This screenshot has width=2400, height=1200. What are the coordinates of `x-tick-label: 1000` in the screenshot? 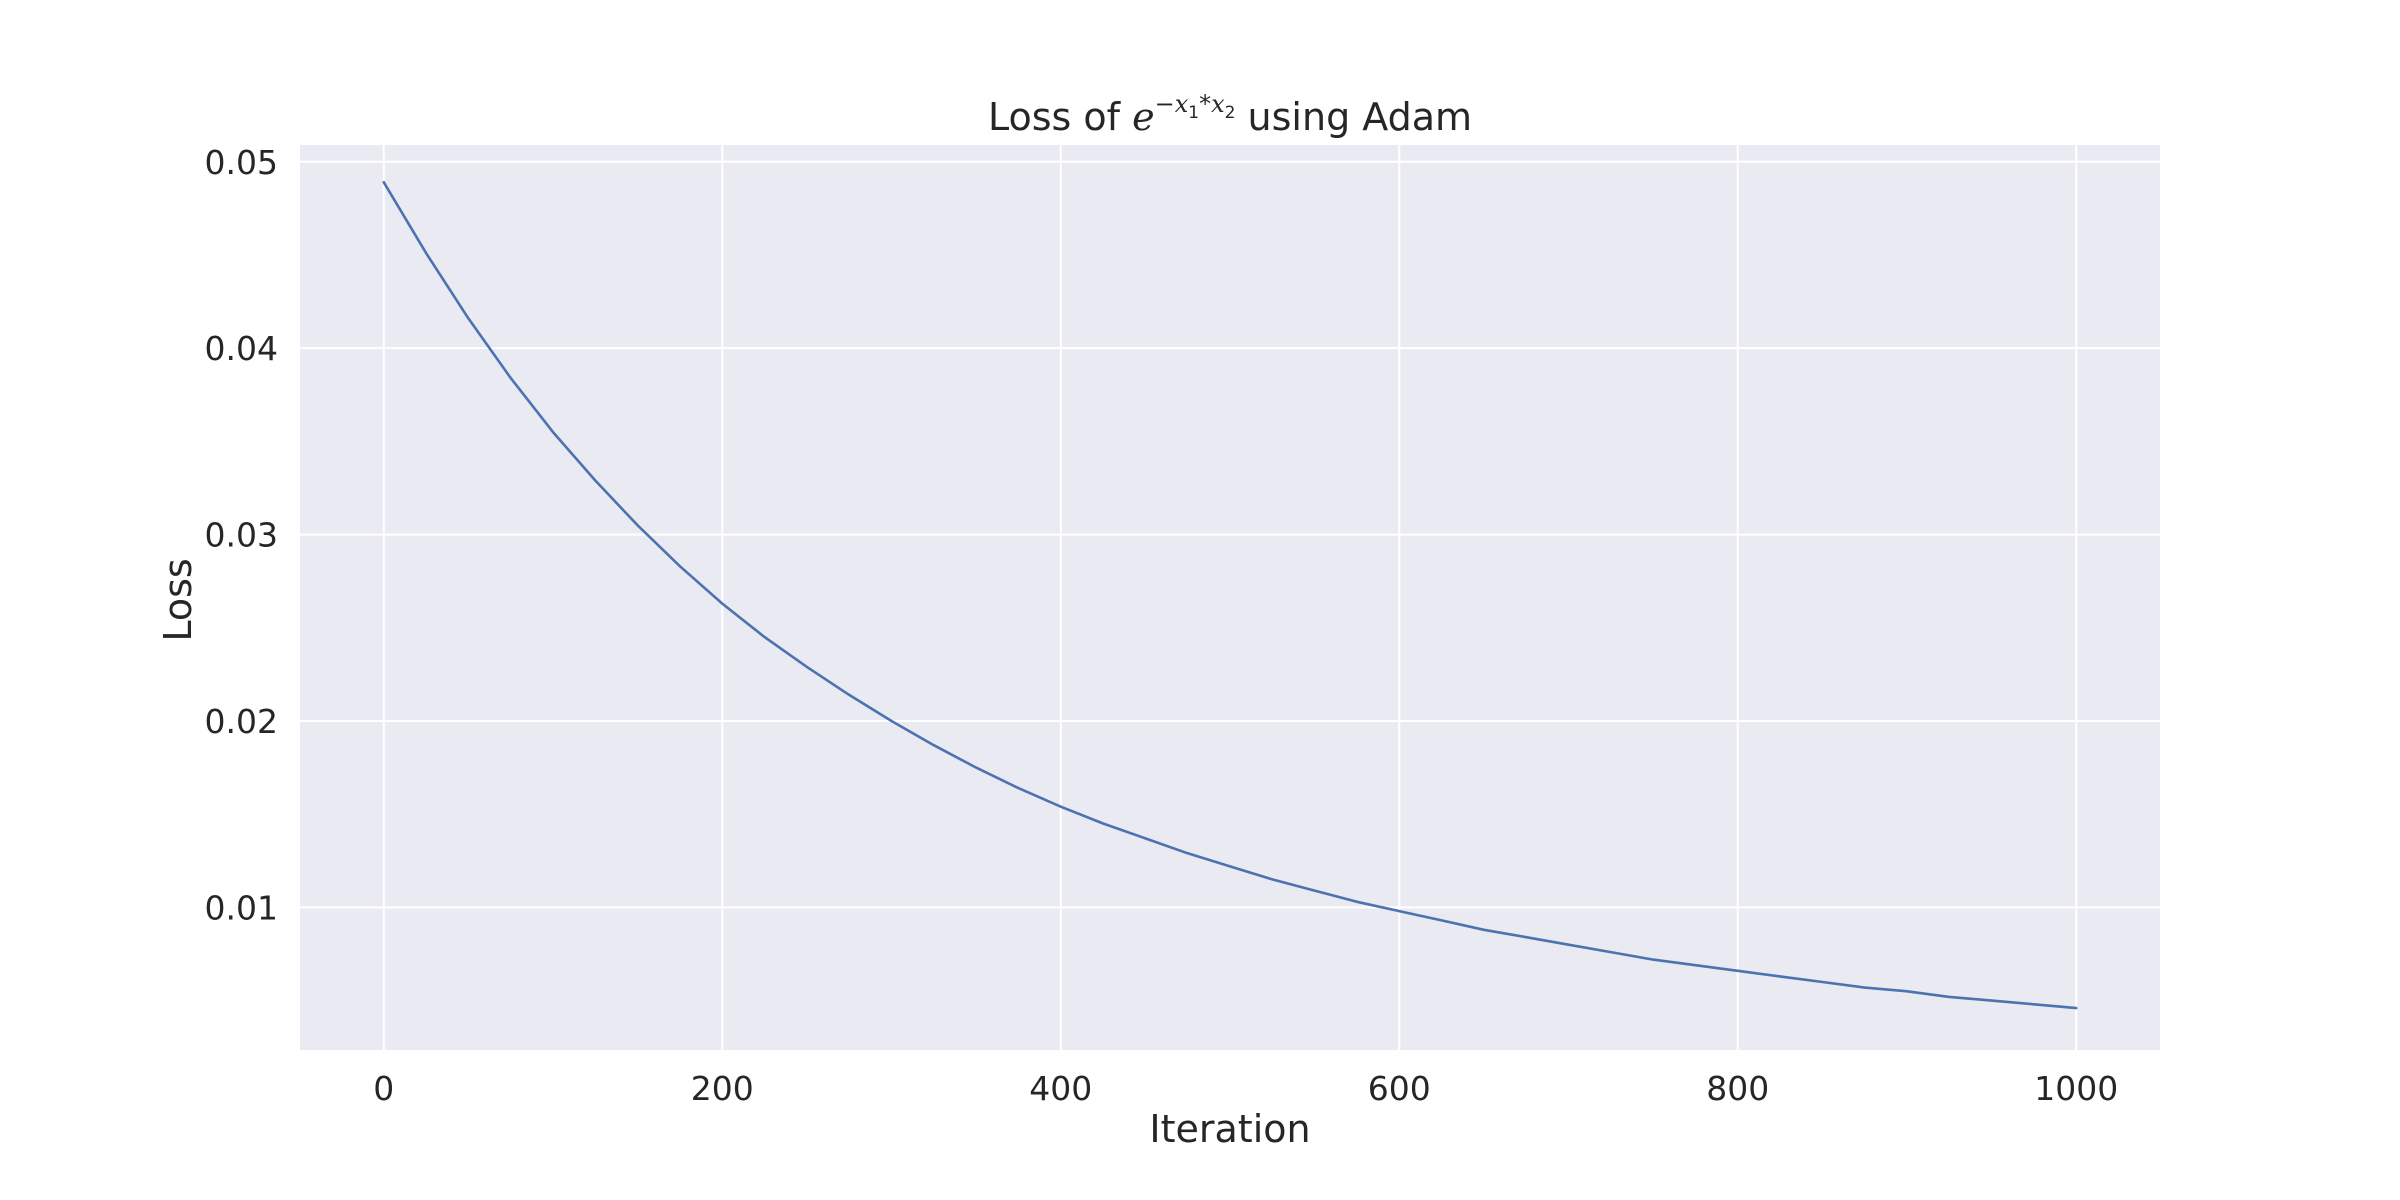 It's located at (2076, 1088).